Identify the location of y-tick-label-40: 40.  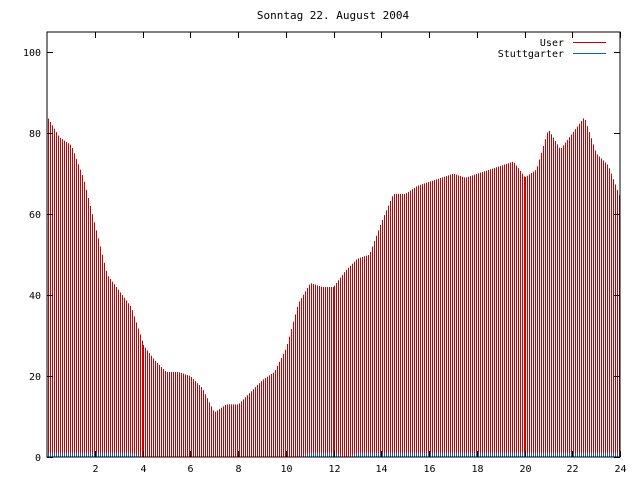
(35, 296).